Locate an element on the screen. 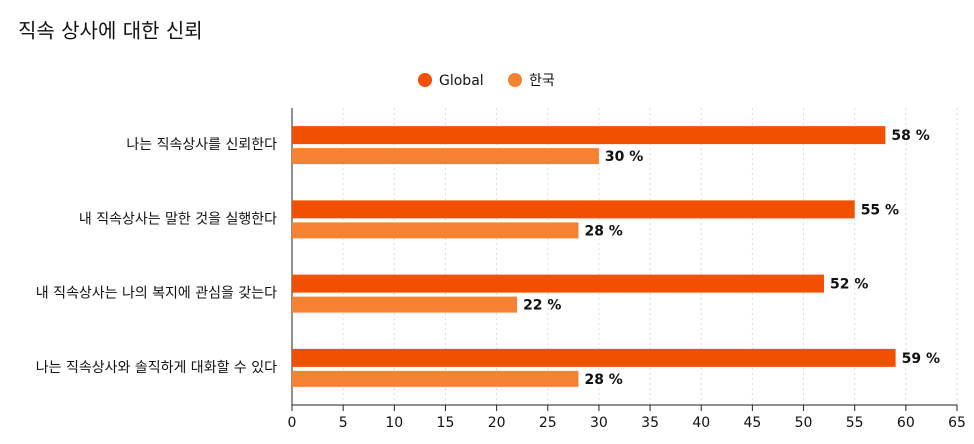 The height and width of the screenshot is (444, 974). x-tick-label: 35 is located at coordinates (650, 423).